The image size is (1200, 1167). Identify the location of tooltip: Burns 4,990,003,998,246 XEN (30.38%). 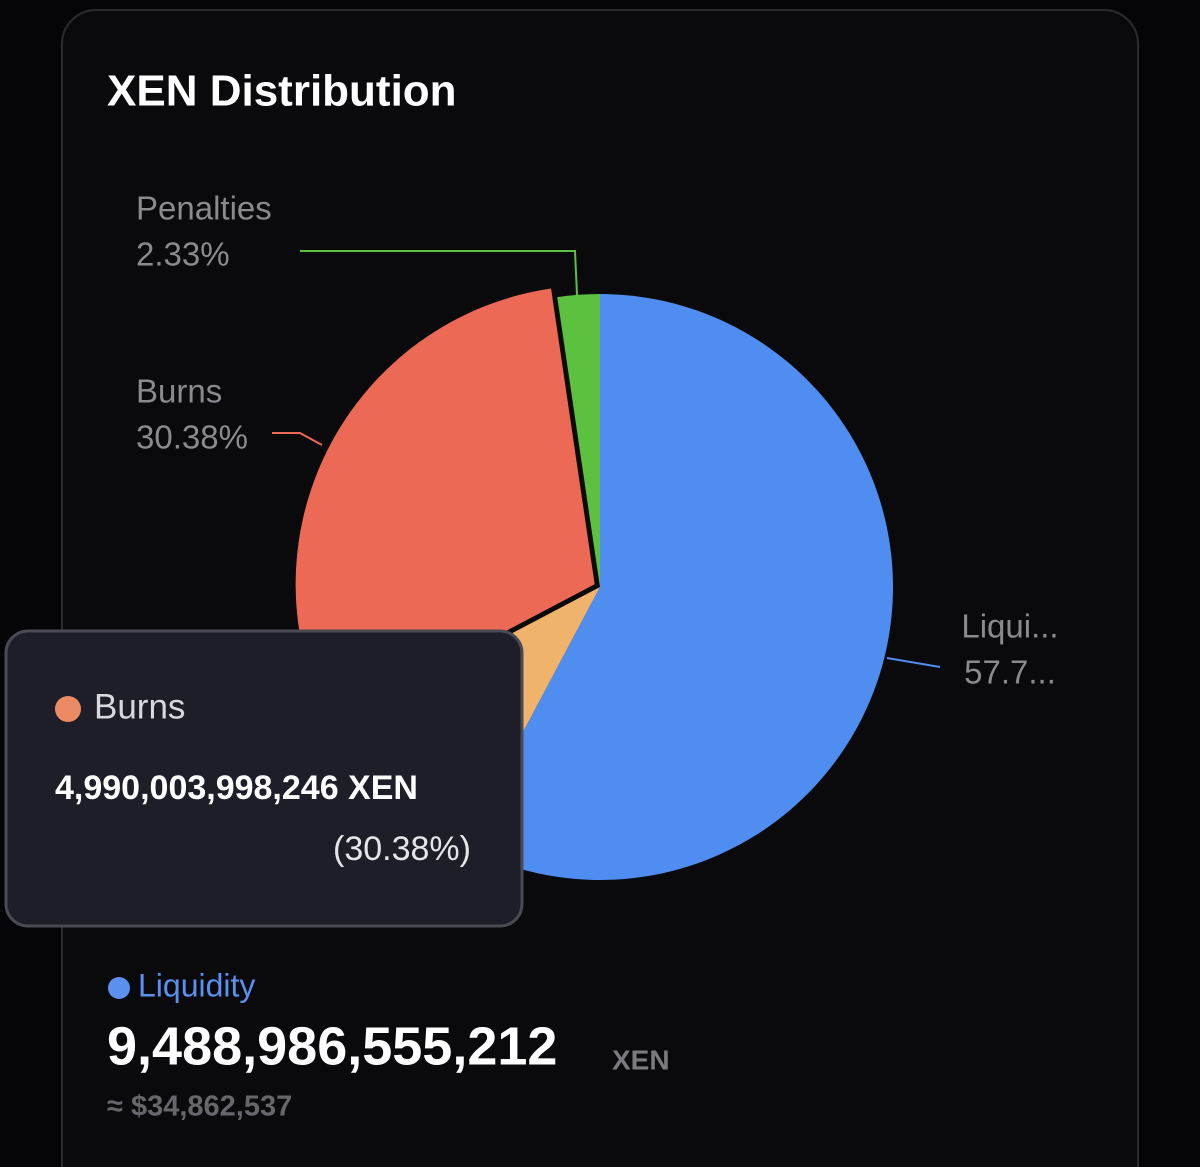
(264, 778).